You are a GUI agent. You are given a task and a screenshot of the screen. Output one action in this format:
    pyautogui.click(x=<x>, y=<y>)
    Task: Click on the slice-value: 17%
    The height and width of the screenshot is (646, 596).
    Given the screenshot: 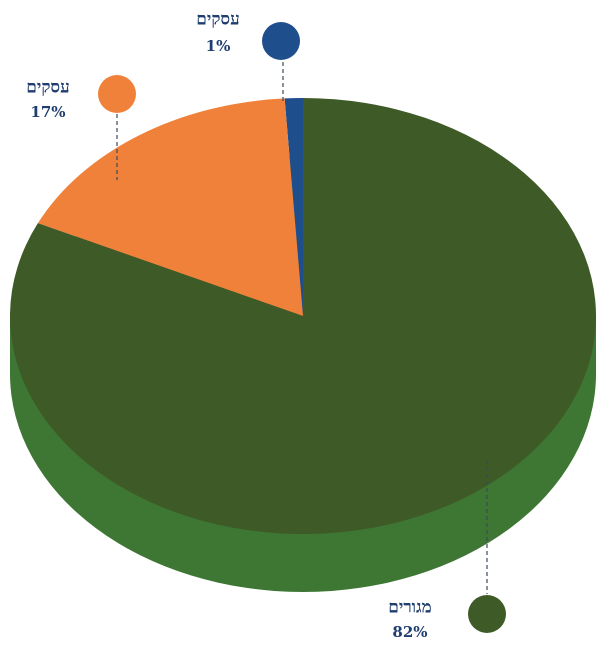 What is the action you would take?
    pyautogui.click(x=47, y=112)
    